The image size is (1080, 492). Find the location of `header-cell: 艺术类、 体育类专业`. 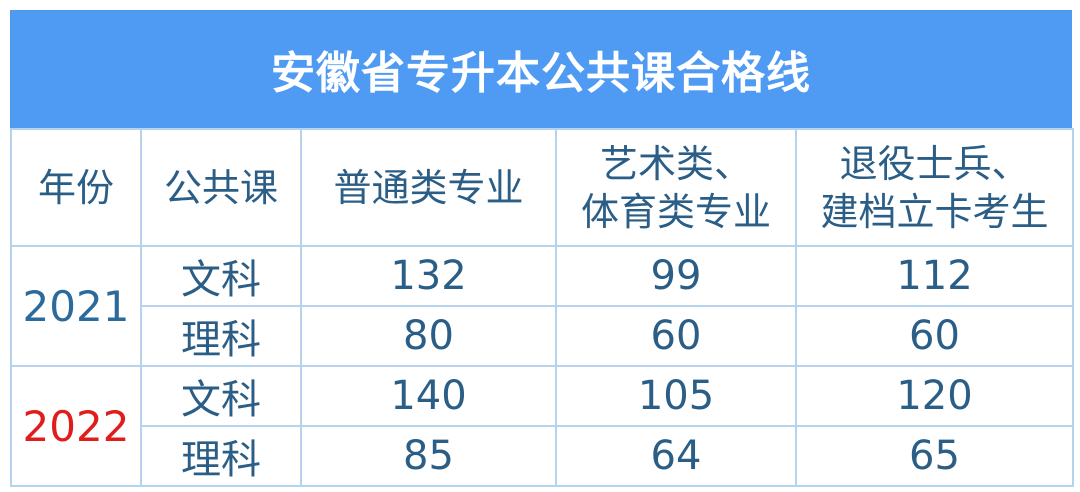

header-cell: 艺术类、 体育类专业 is located at coordinates (676, 187).